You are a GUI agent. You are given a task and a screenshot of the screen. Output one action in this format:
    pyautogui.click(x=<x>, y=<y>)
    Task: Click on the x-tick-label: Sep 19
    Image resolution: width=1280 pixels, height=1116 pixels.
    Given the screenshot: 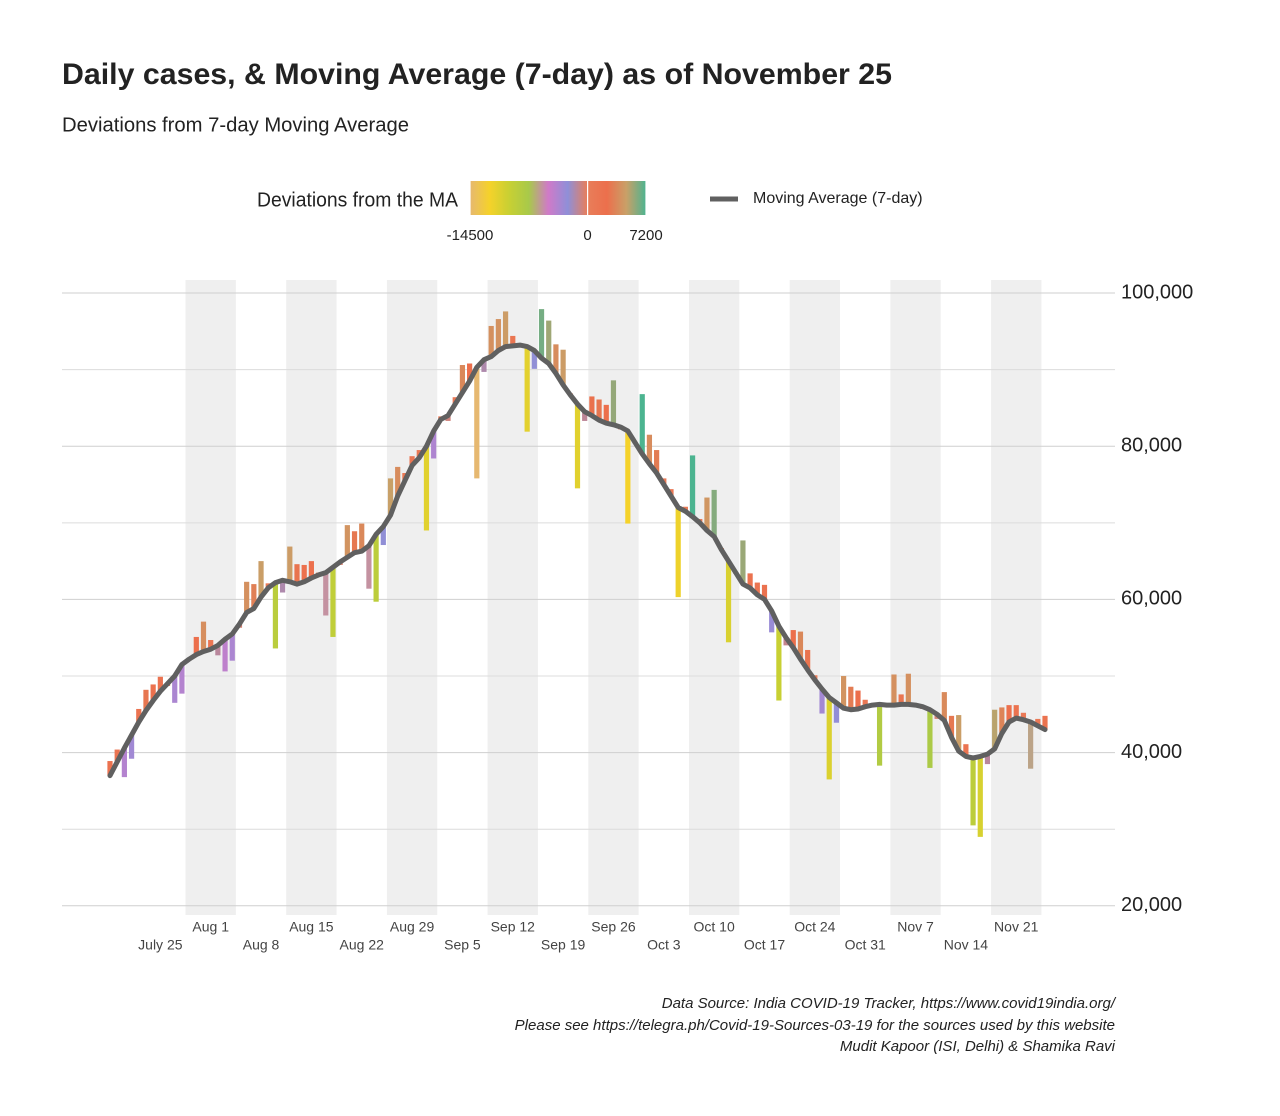 What is the action you would take?
    pyautogui.click(x=563, y=945)
    